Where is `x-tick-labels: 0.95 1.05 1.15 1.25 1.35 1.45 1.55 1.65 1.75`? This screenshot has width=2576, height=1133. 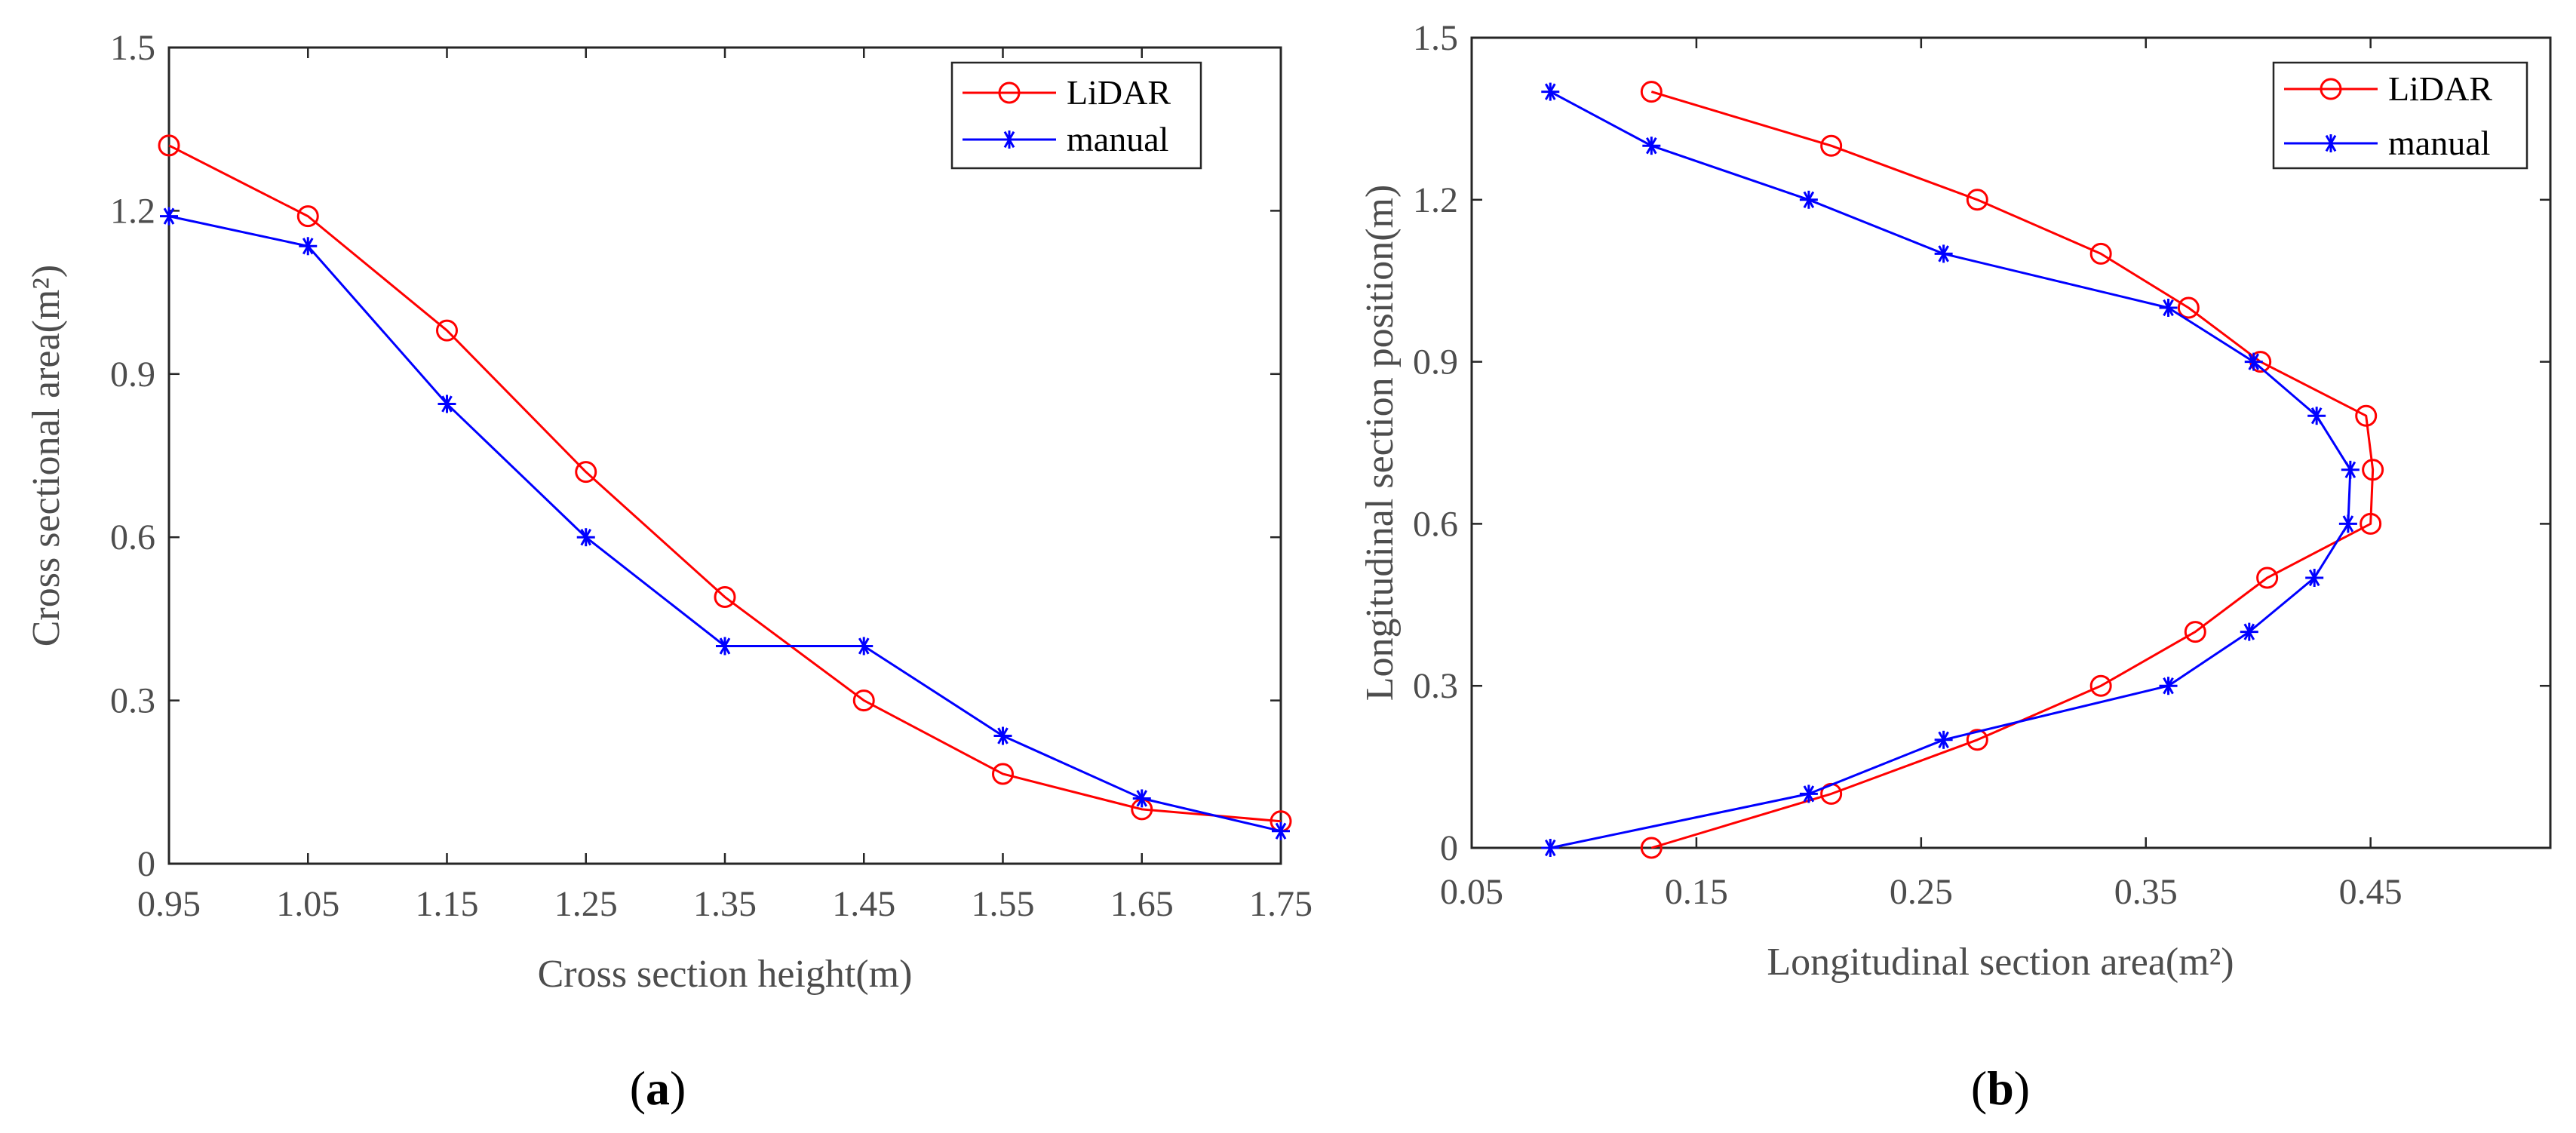
x-tick-labels: 0.95 1.05 1.15 1.25 1.35 1.45 1.55 1.65 1.75 is located at coordinates (725, 904).